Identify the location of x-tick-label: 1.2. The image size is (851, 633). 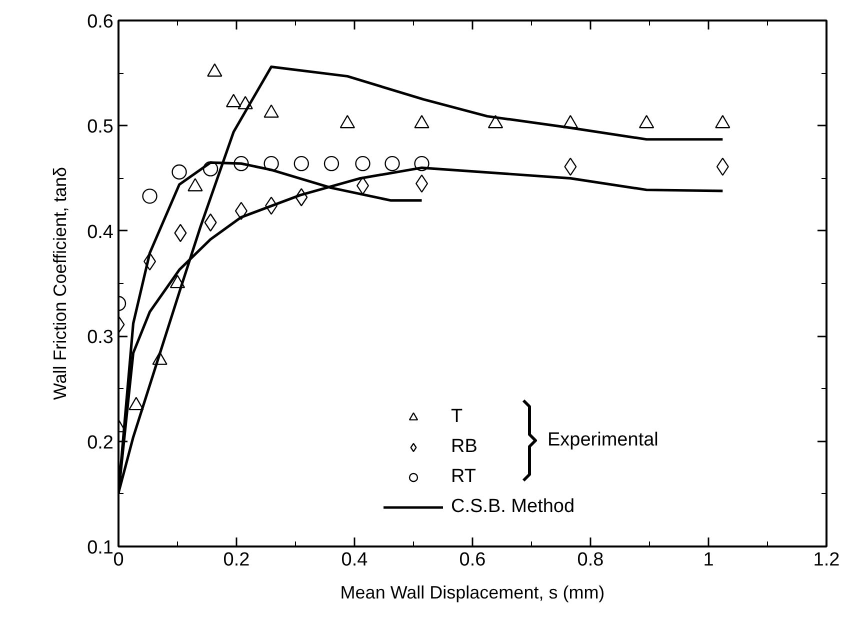
(826, 560).